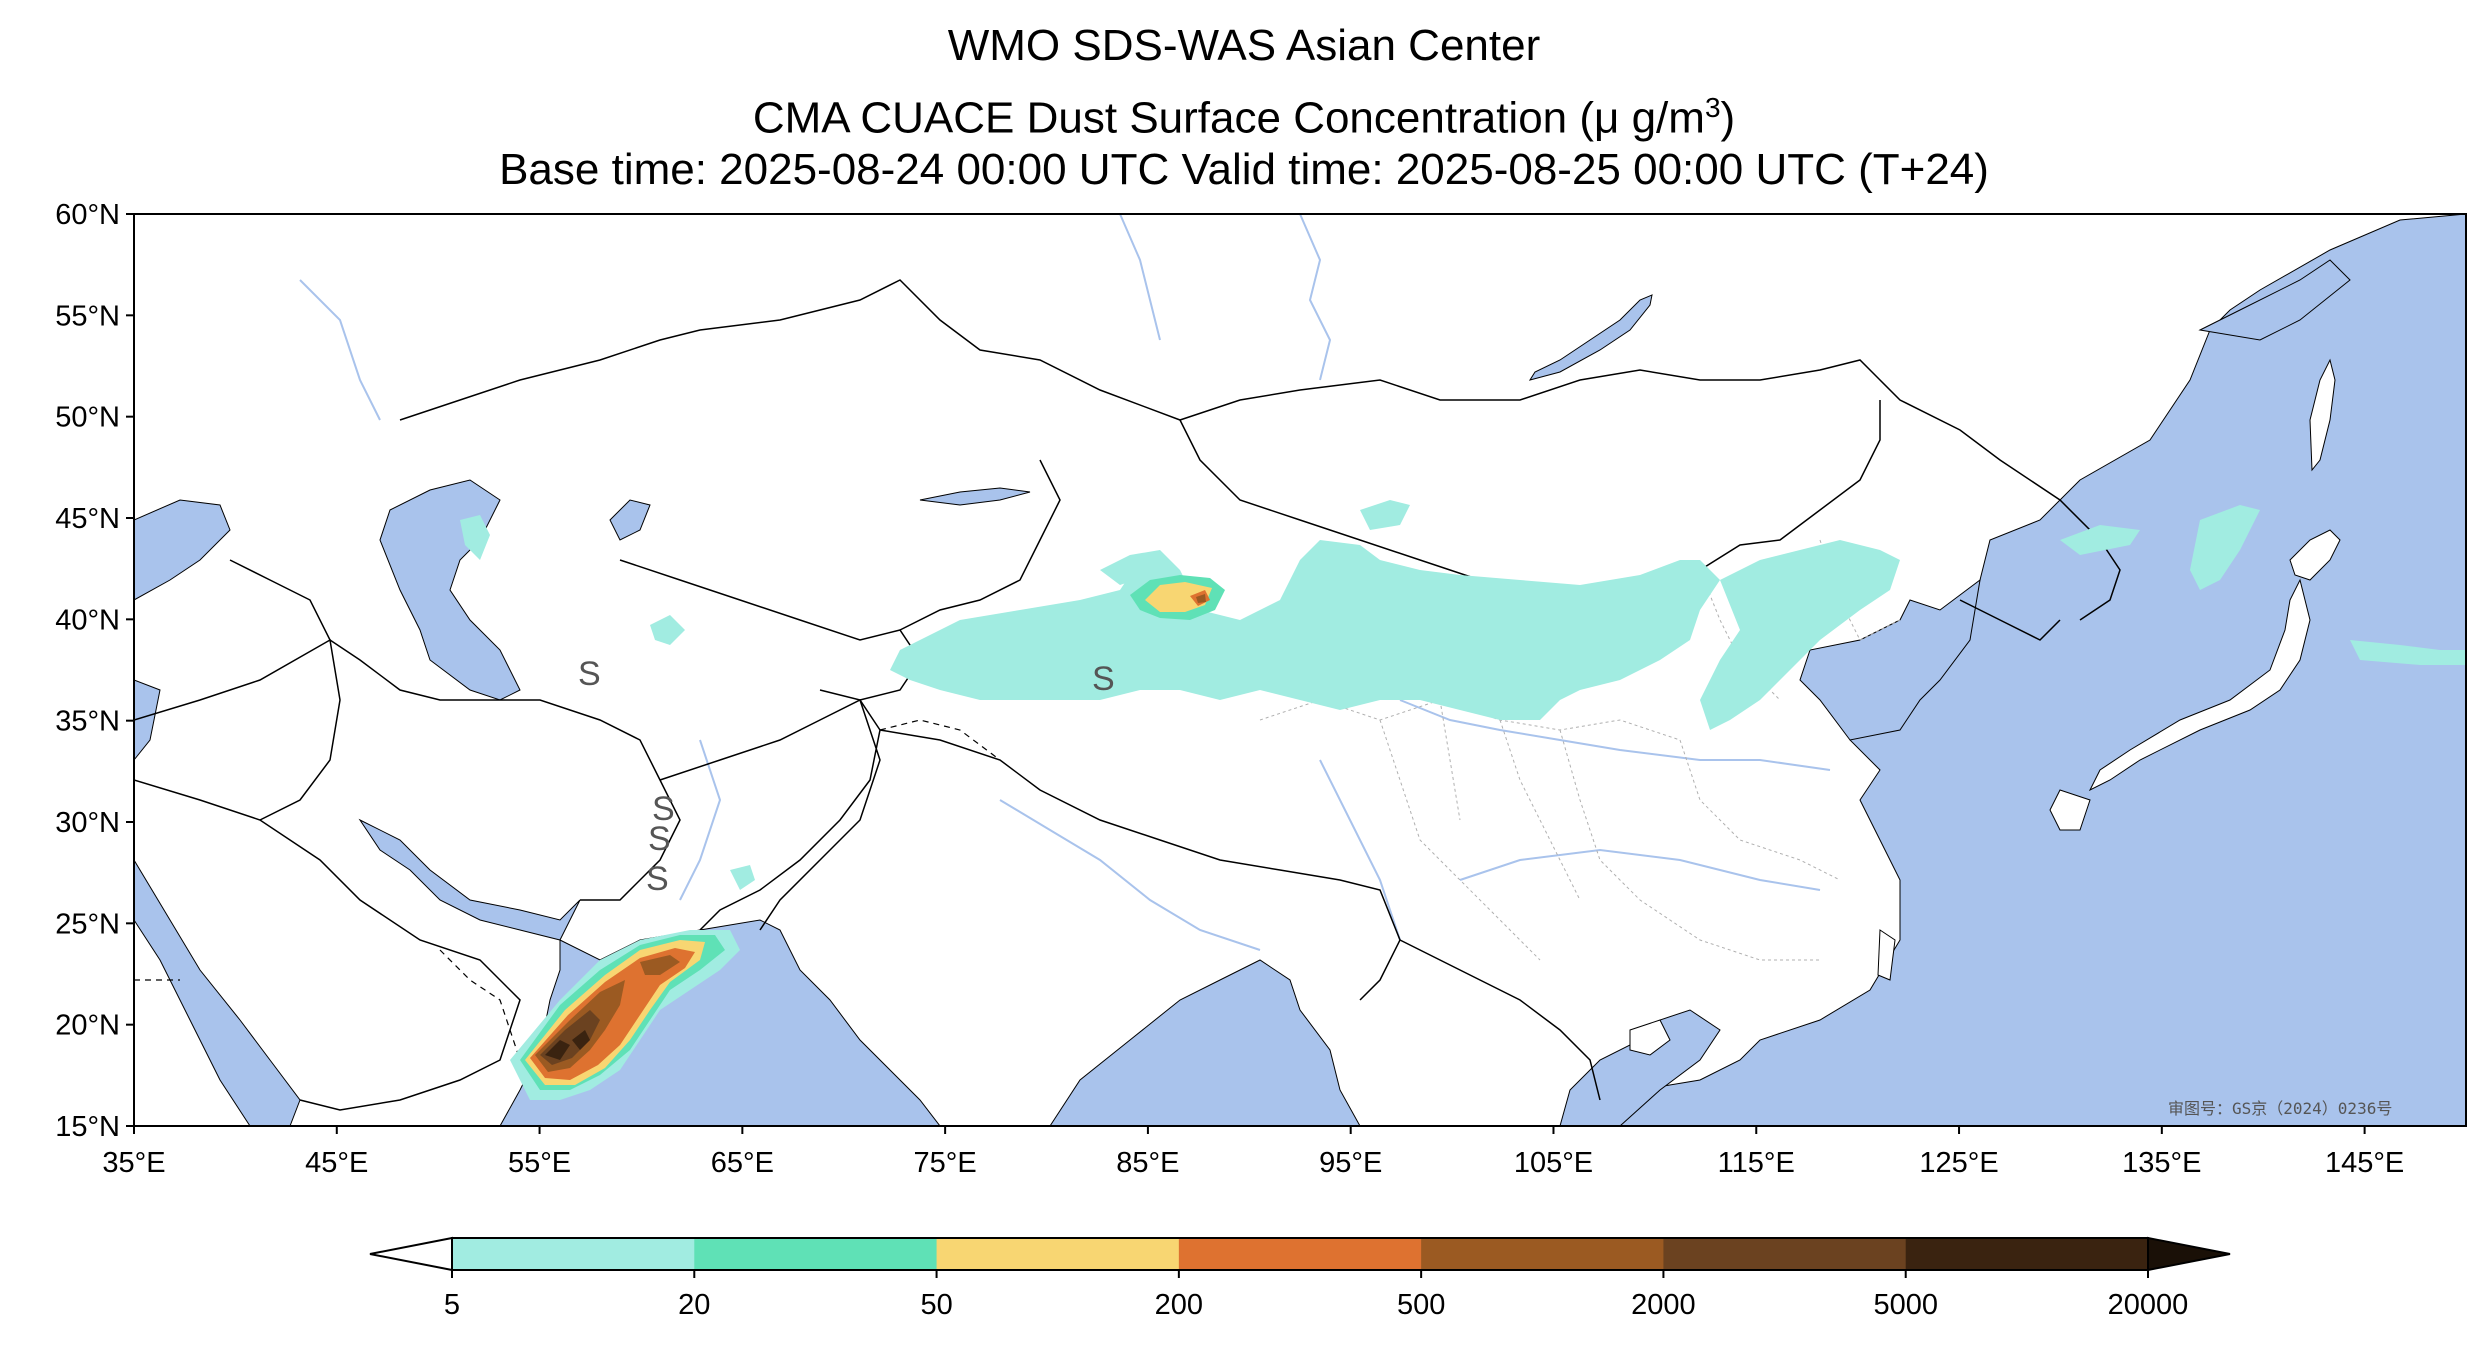 The height and width of the screenshot is (1362, 2488). What do you see at coordinates (1205, 1042) in the screenshot?
I see `bay-of-bengal` at bounding box center [1205, 1042].